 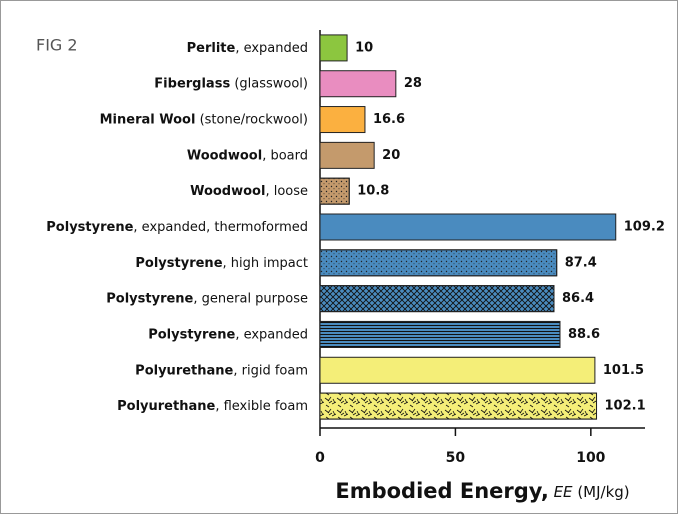 What do you see at coordinates (578, 298) in the screenshot?
I see `value-label: 86.4` at bounding box center [578, 298].